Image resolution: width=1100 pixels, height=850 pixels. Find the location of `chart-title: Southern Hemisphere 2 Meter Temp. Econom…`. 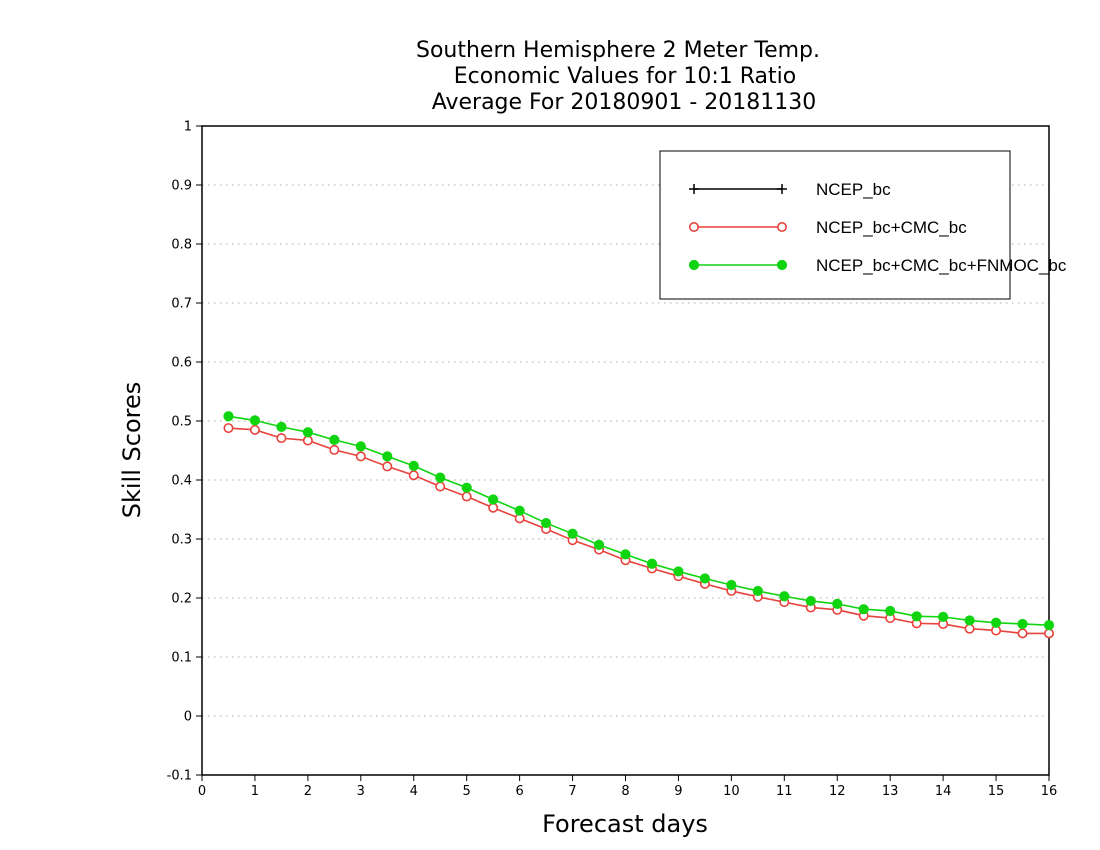

chart-title: Southern Hemisphere 2 Meter Temp. Econom… is located at coordinates (618, 76).